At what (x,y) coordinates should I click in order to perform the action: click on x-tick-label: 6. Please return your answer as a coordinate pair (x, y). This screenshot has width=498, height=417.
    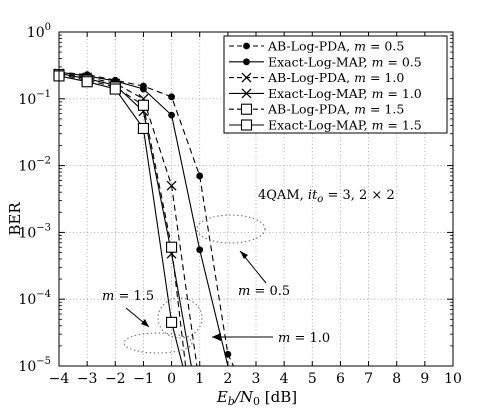
    Looking at the image, I should click on (340, 379).